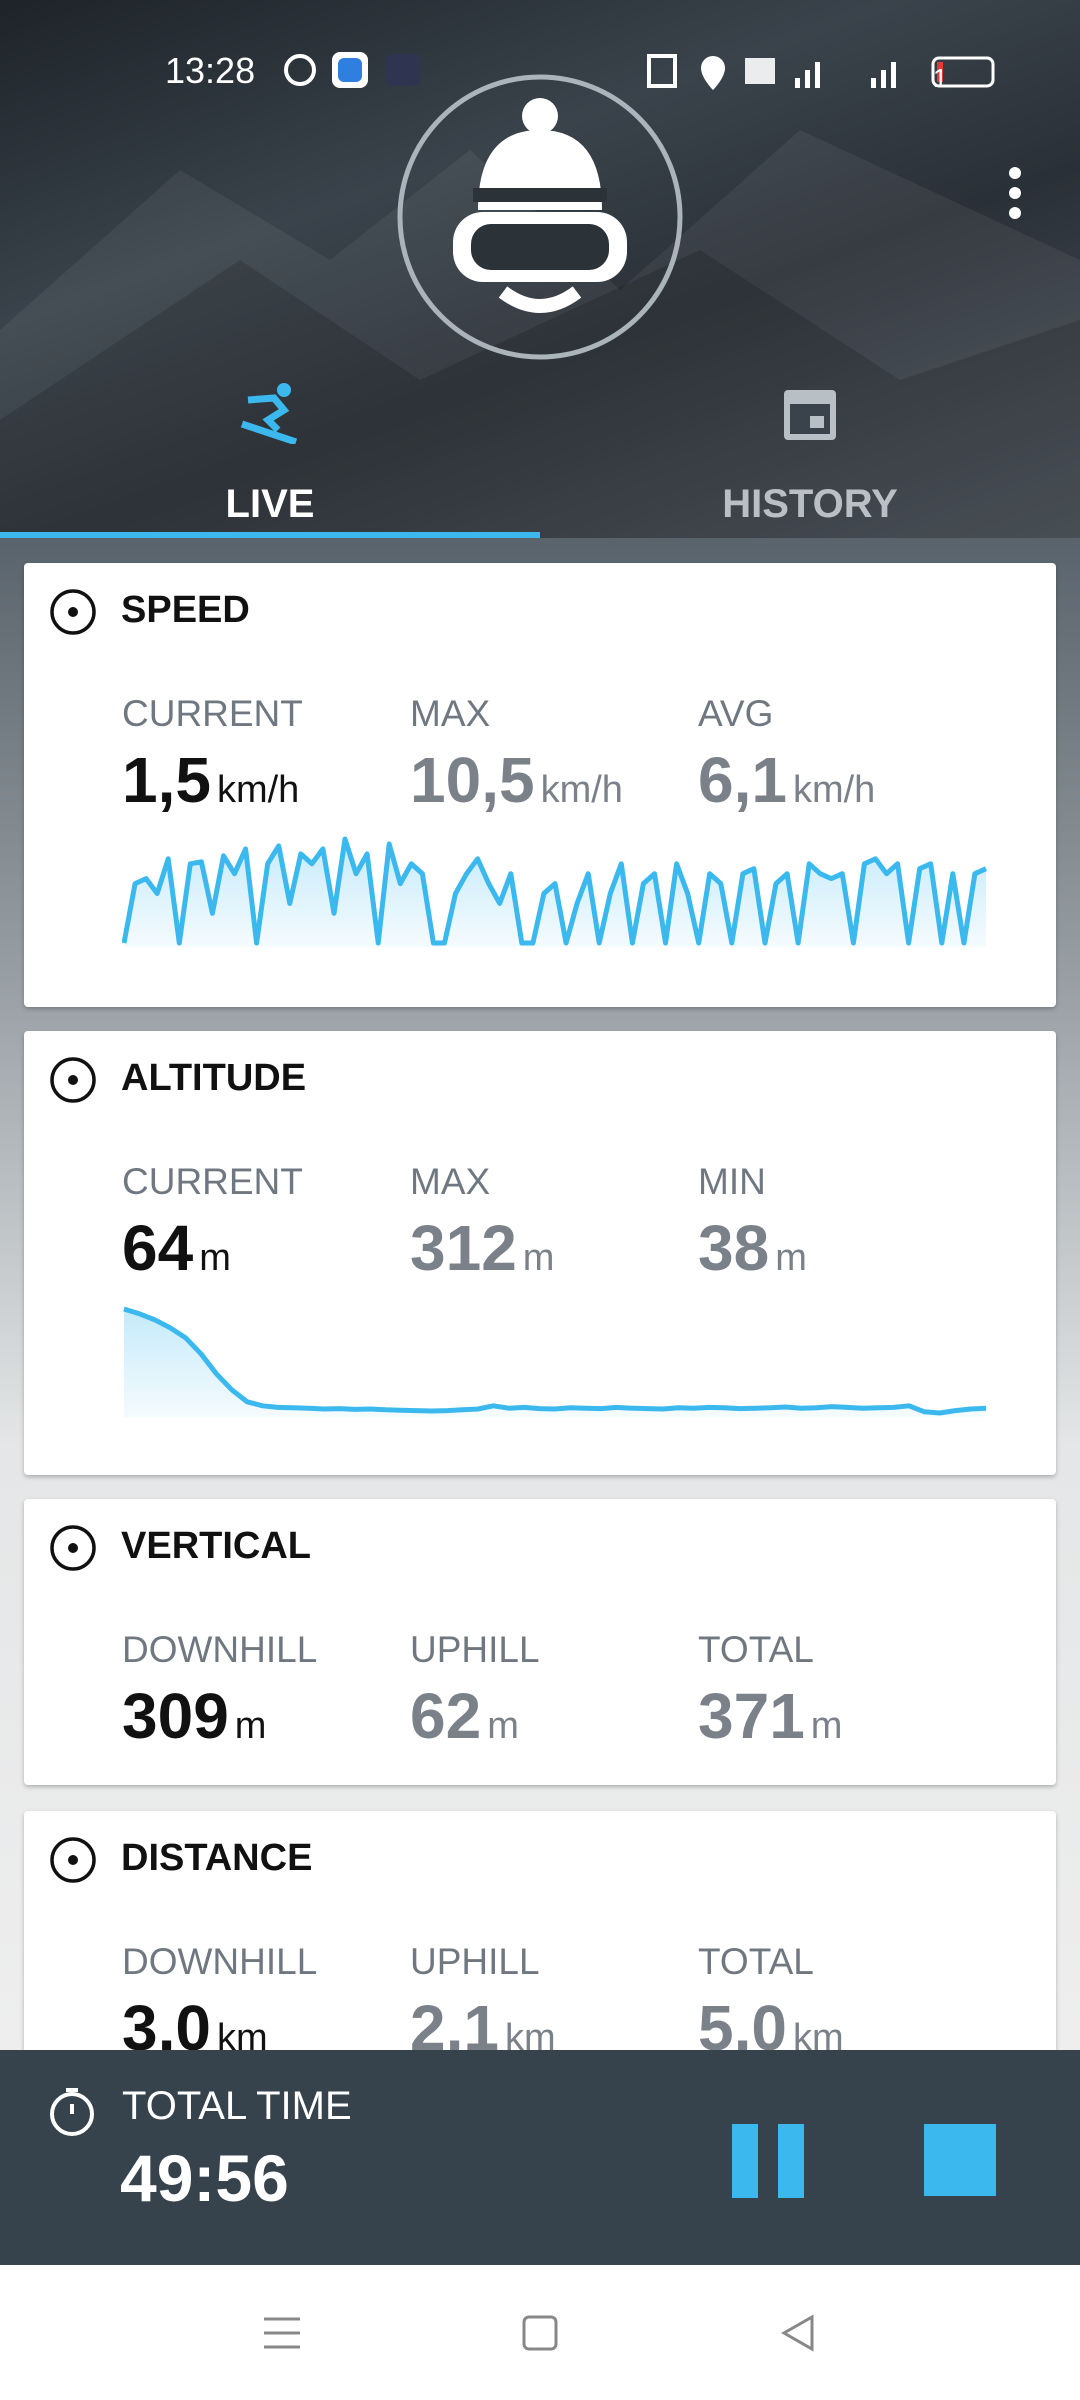  I want to click on avatar, so click(540, 217).